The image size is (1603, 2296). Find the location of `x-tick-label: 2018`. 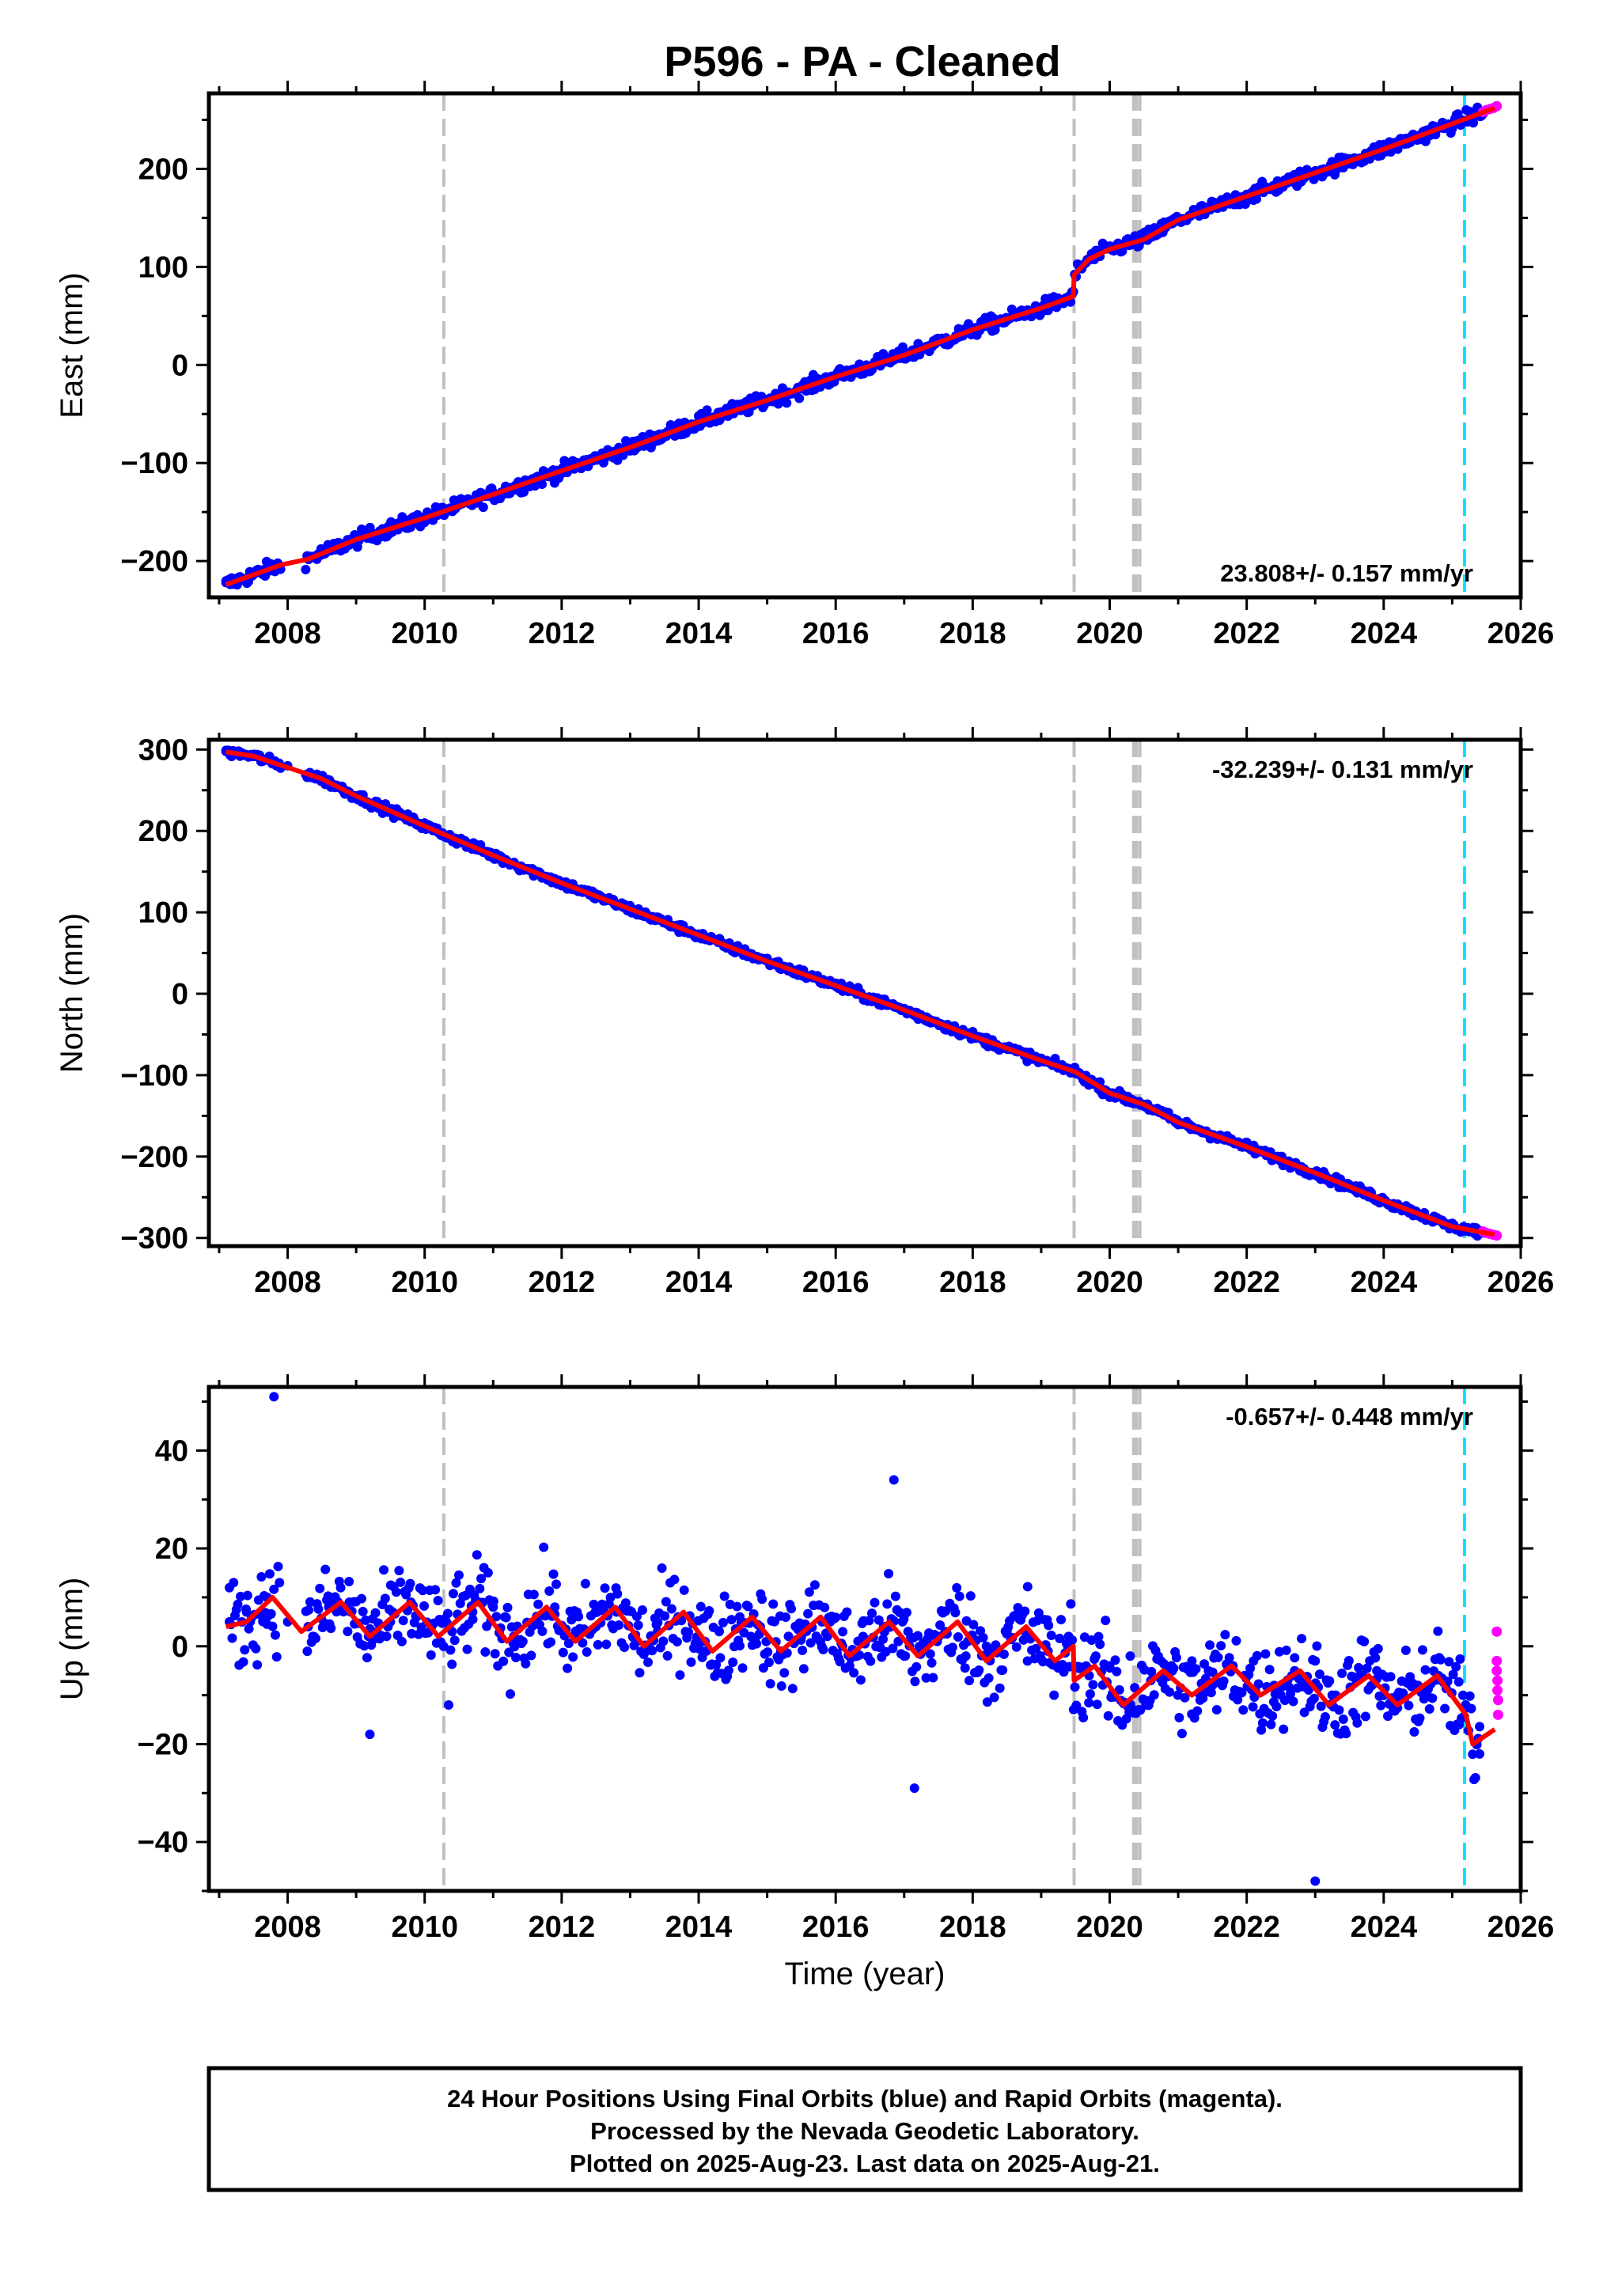

x-tick-label: 2018 is located at coordinates (972, 1927).